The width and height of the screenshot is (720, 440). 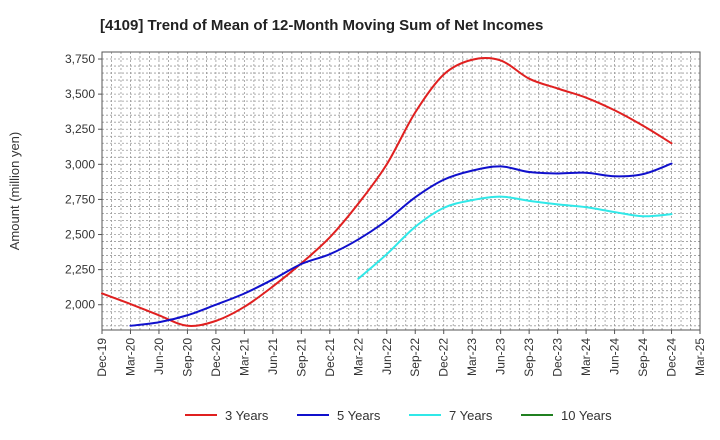 I want to click on x-tick-label: Dec-21, so click(x=330, y=357).